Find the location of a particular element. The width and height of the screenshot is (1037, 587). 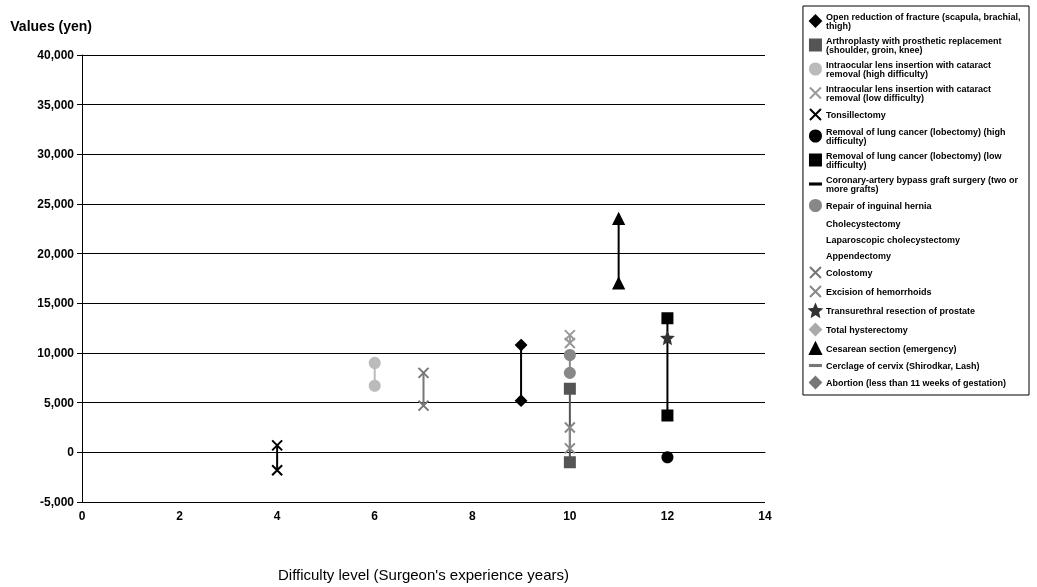

x-tick-label: 6 is located at coordinates (375, 516).